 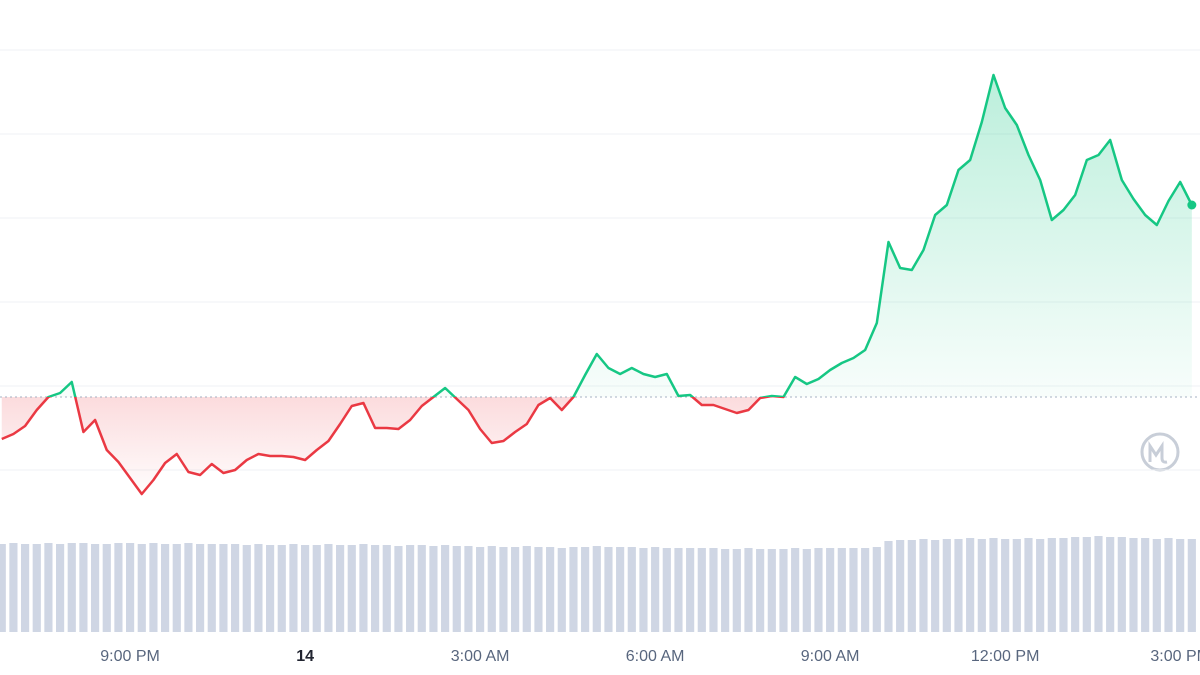 I want to click on x-tick-label: 6:00 AM, so click(x=655, y=656).